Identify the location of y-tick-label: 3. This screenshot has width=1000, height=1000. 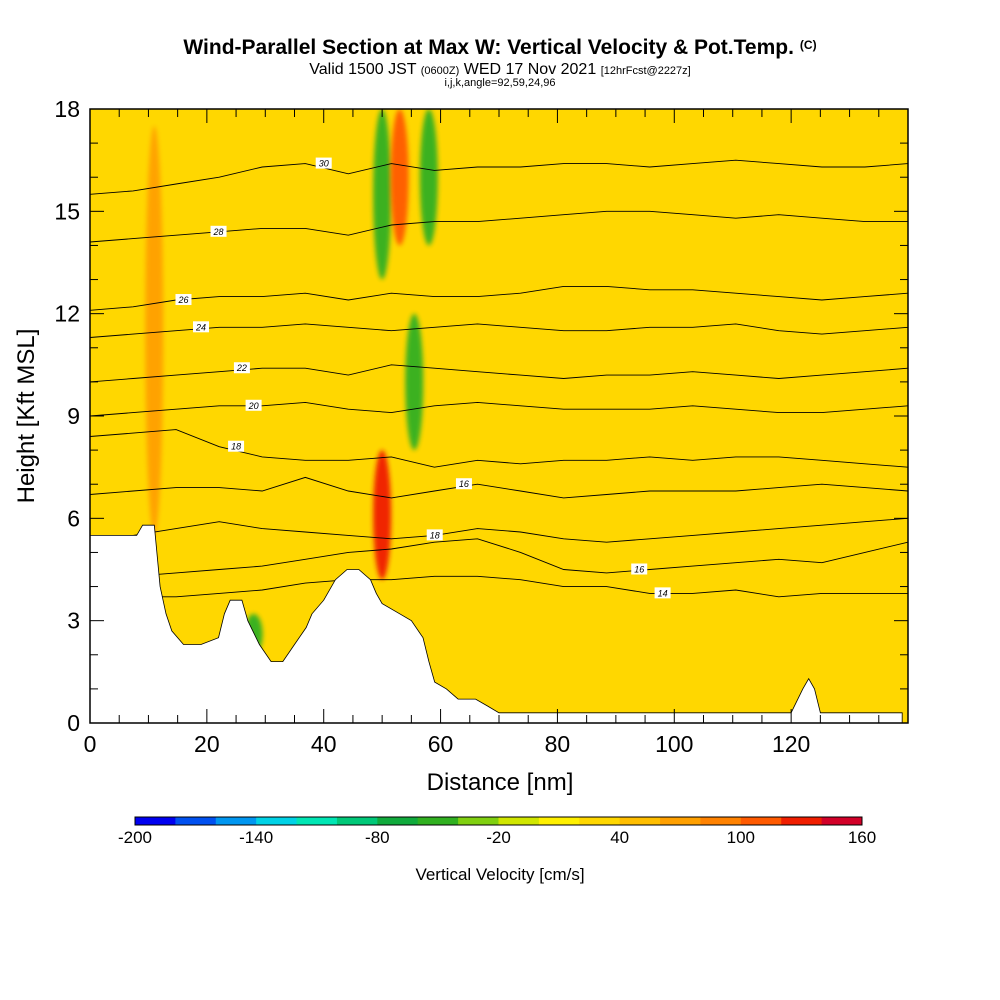
(73, 621).